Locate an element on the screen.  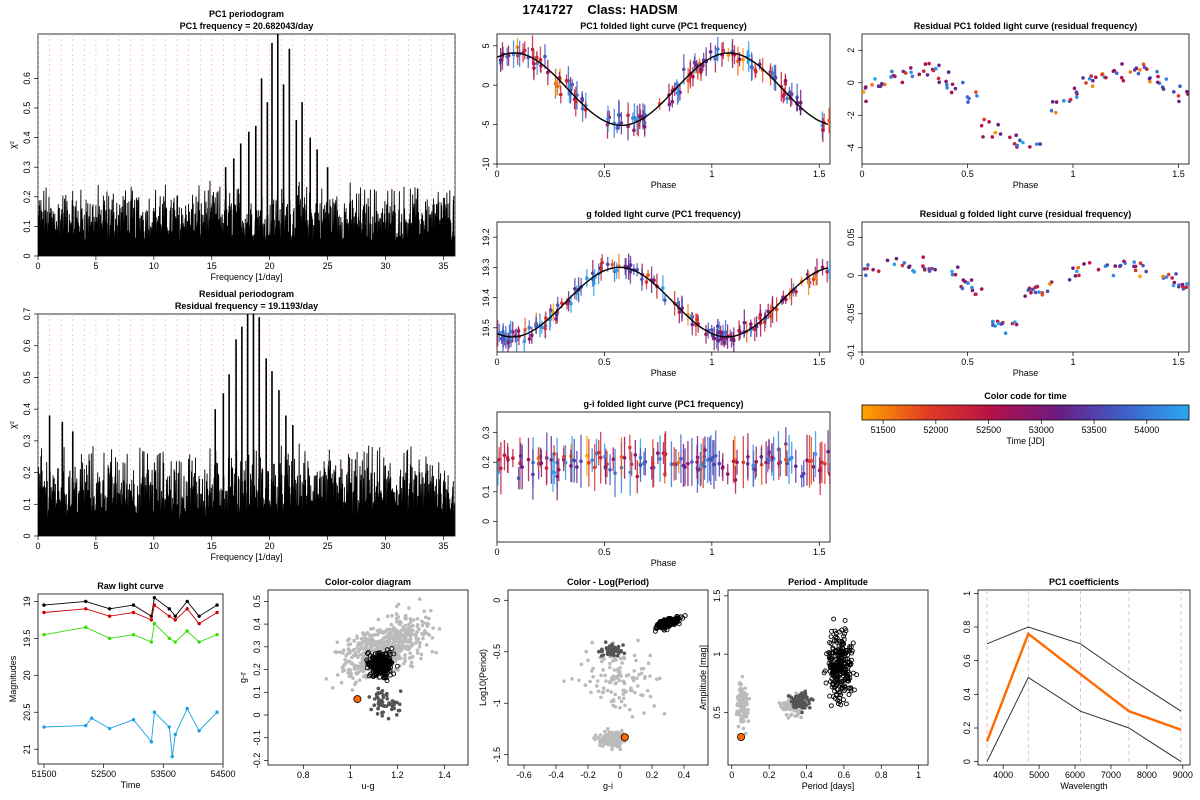
series-line is located at coordinates (130, 732).